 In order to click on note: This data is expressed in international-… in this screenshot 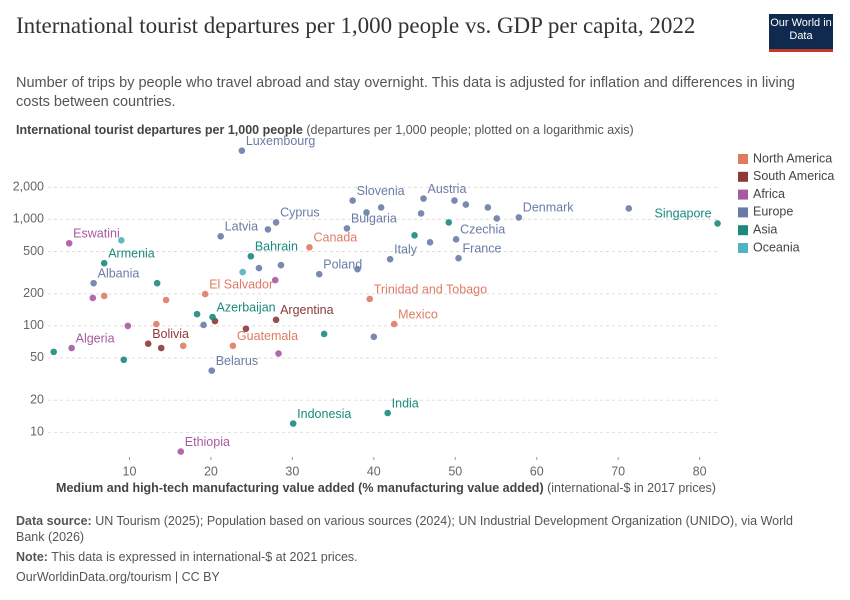, I will do `click(204, 557)`.